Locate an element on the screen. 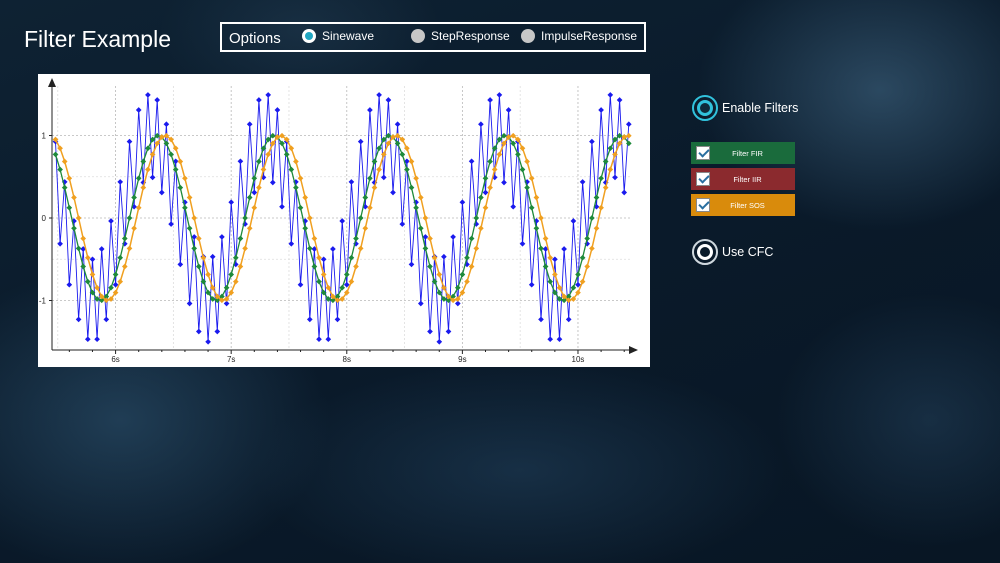 This screenshot has height=563, width=1000. x-tick-label: 6s is located at coordinates (115, 359).